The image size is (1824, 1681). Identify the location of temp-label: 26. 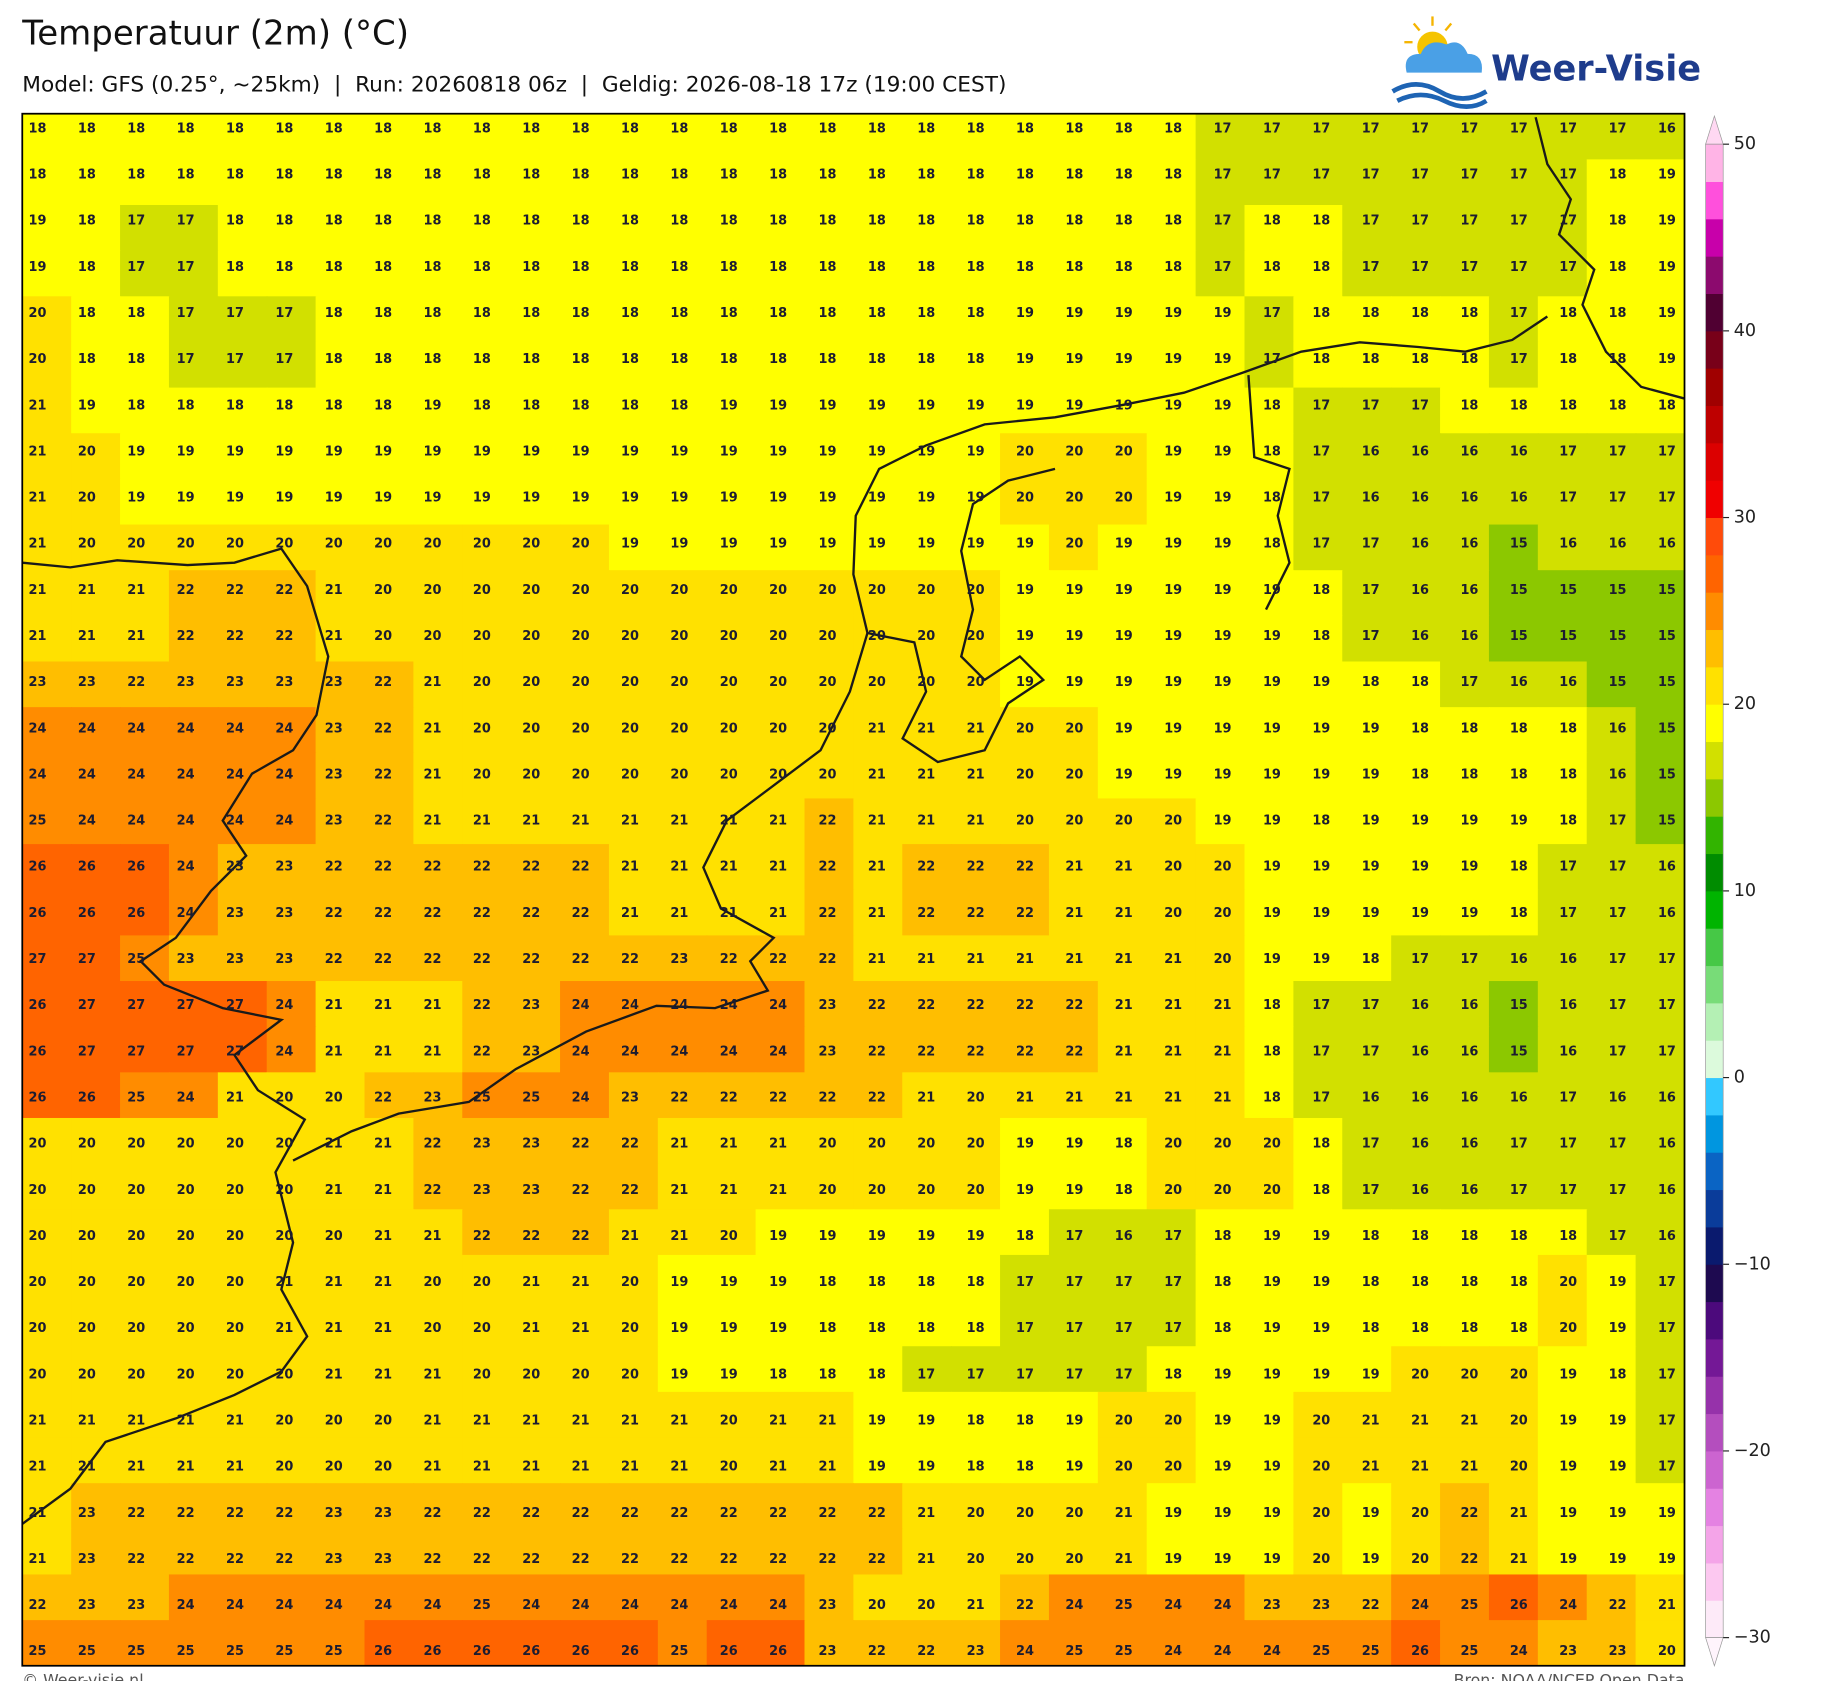
(87, 913).